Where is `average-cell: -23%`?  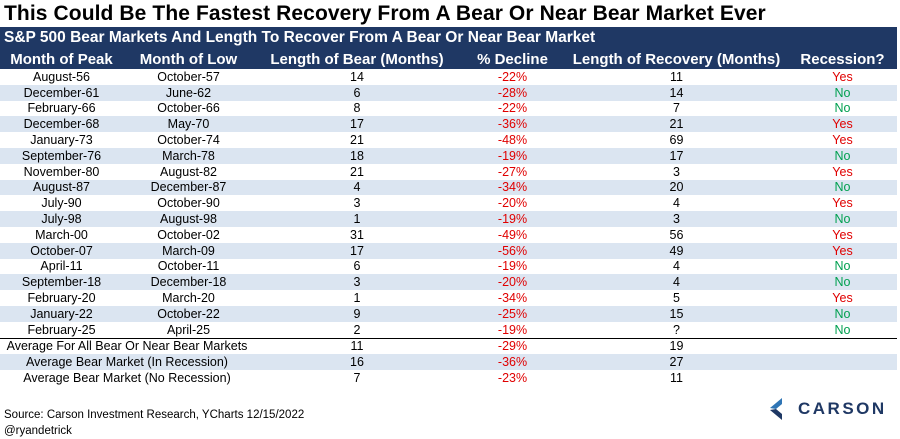 average-cell: -23% is located at coordinates (512, 378).